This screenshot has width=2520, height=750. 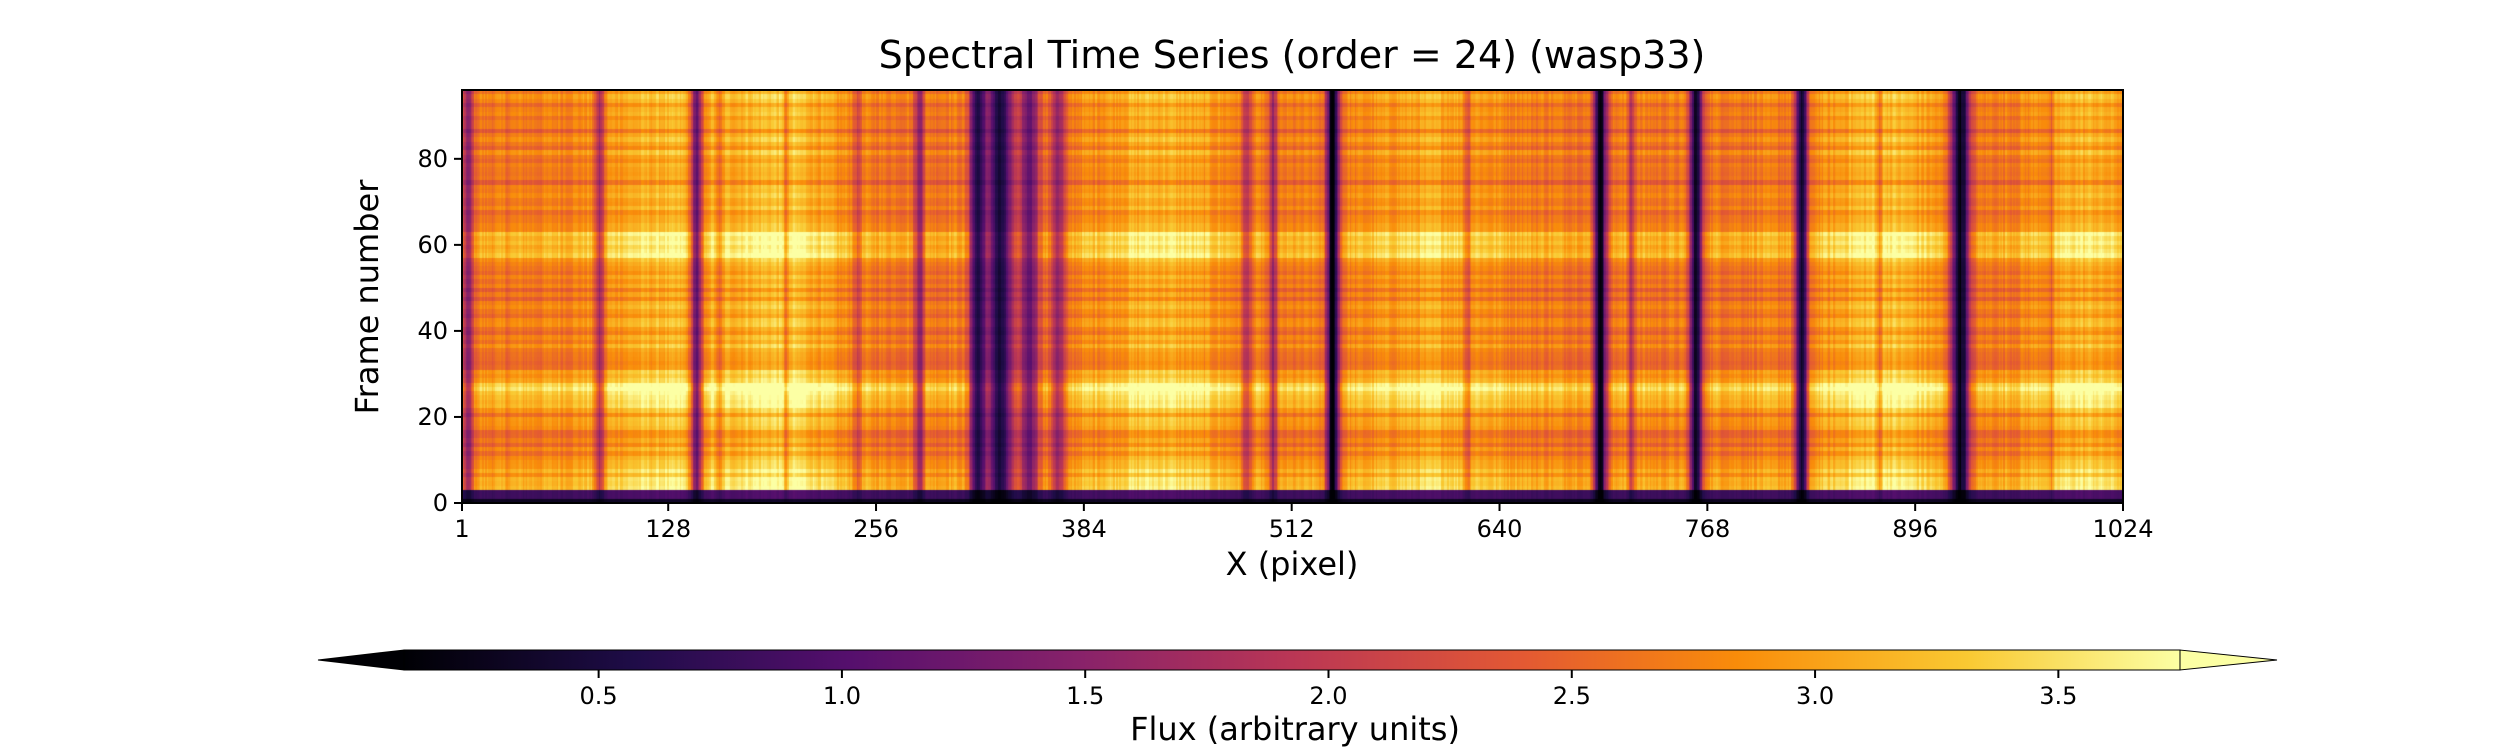 What do you see at coordinates (2122, 529) in the screenshot?
I see `x-tick-label: 1024` at bounding box center [2122, 529].